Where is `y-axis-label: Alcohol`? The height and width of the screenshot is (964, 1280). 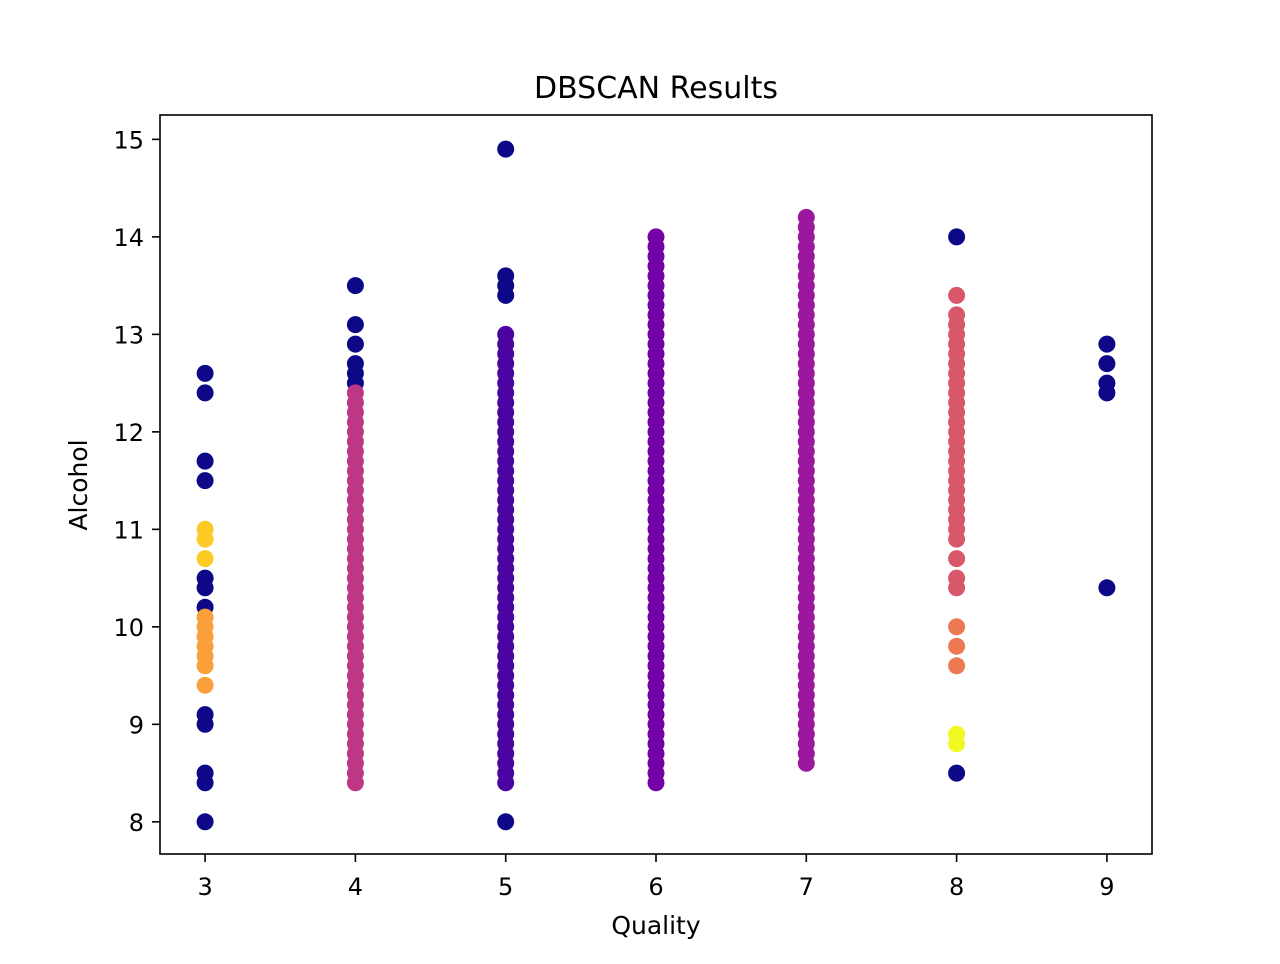
y-axis-label: Alcohol is located at coordinates (78, 484).